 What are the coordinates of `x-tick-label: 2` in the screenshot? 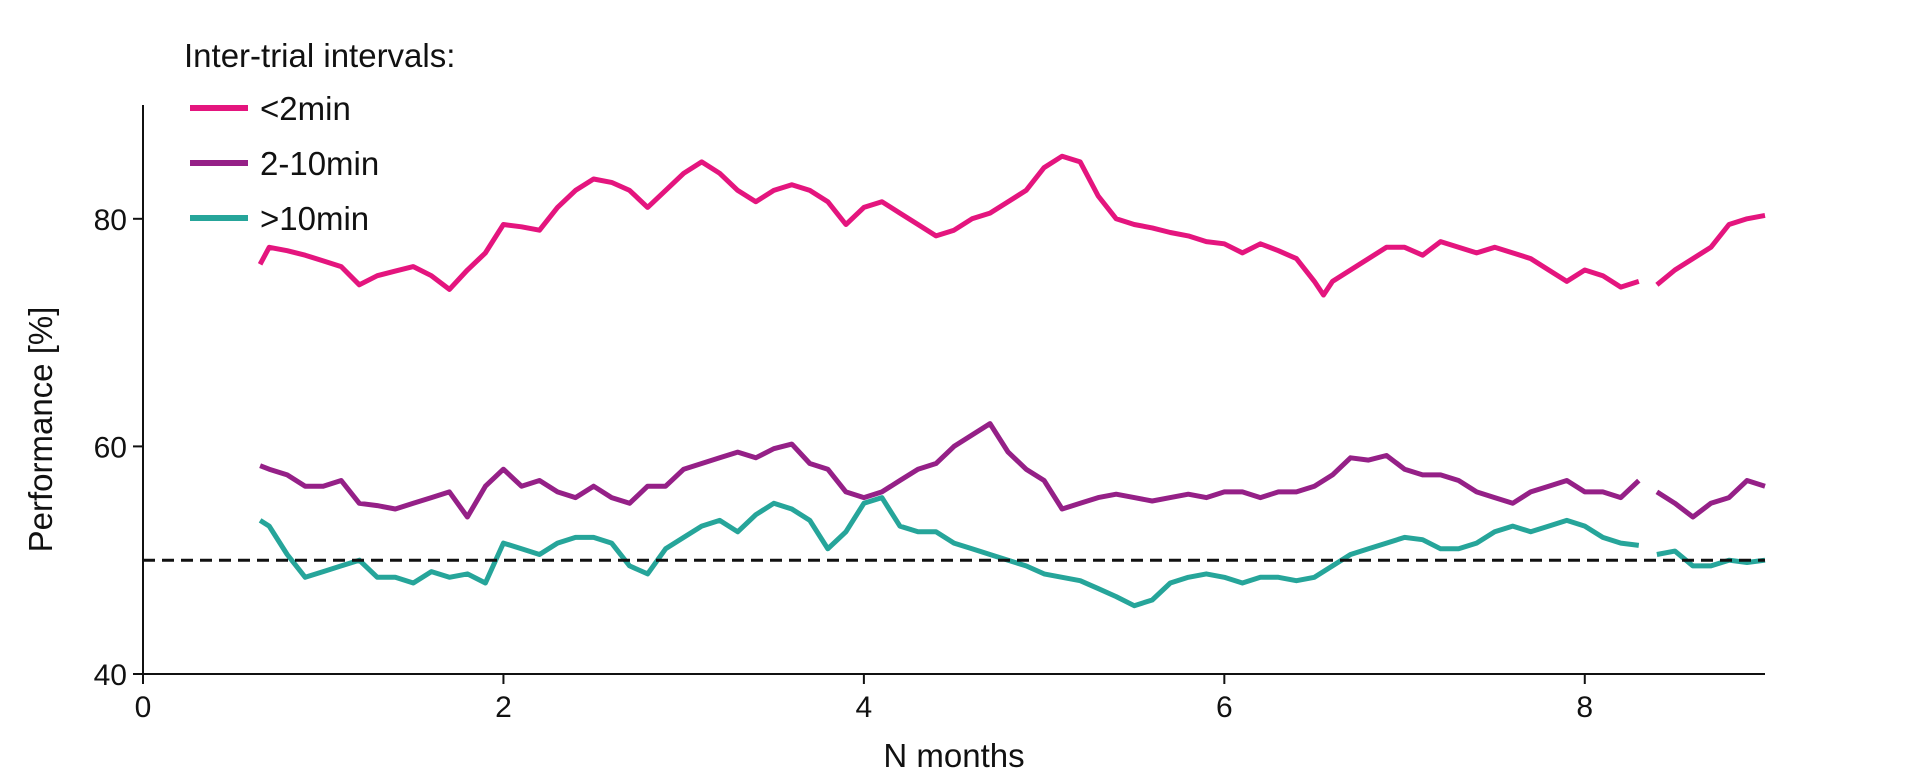 It's located at (503, 707).